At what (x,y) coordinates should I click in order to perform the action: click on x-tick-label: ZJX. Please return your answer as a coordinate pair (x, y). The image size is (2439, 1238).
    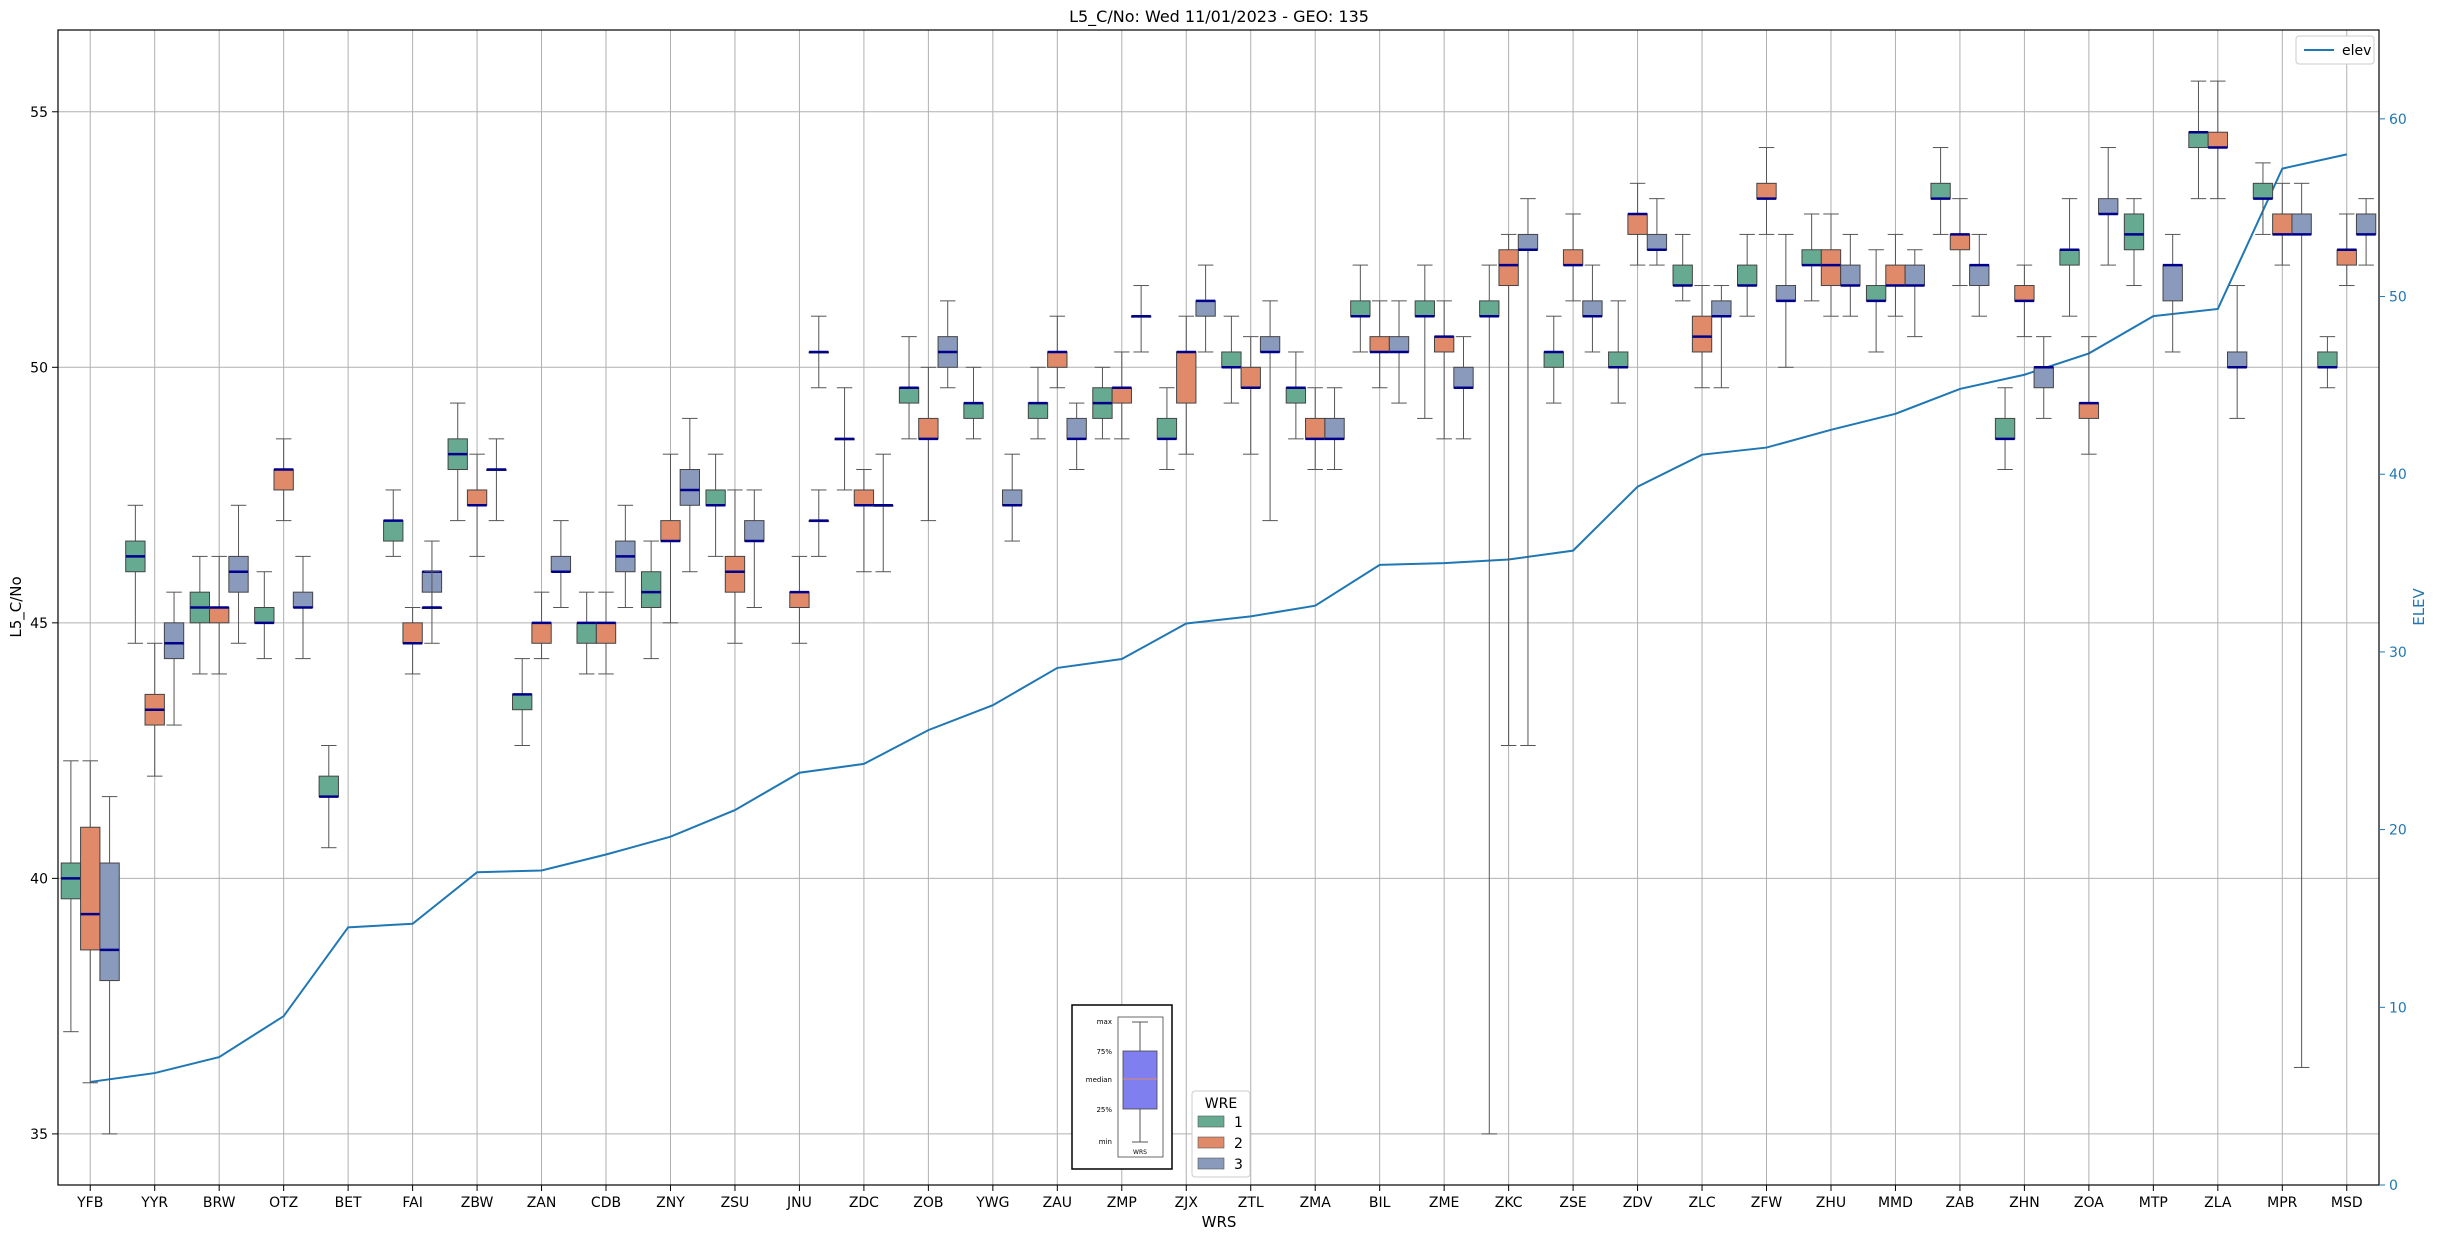
    Looking at the image, I should click on (1187, 1203).